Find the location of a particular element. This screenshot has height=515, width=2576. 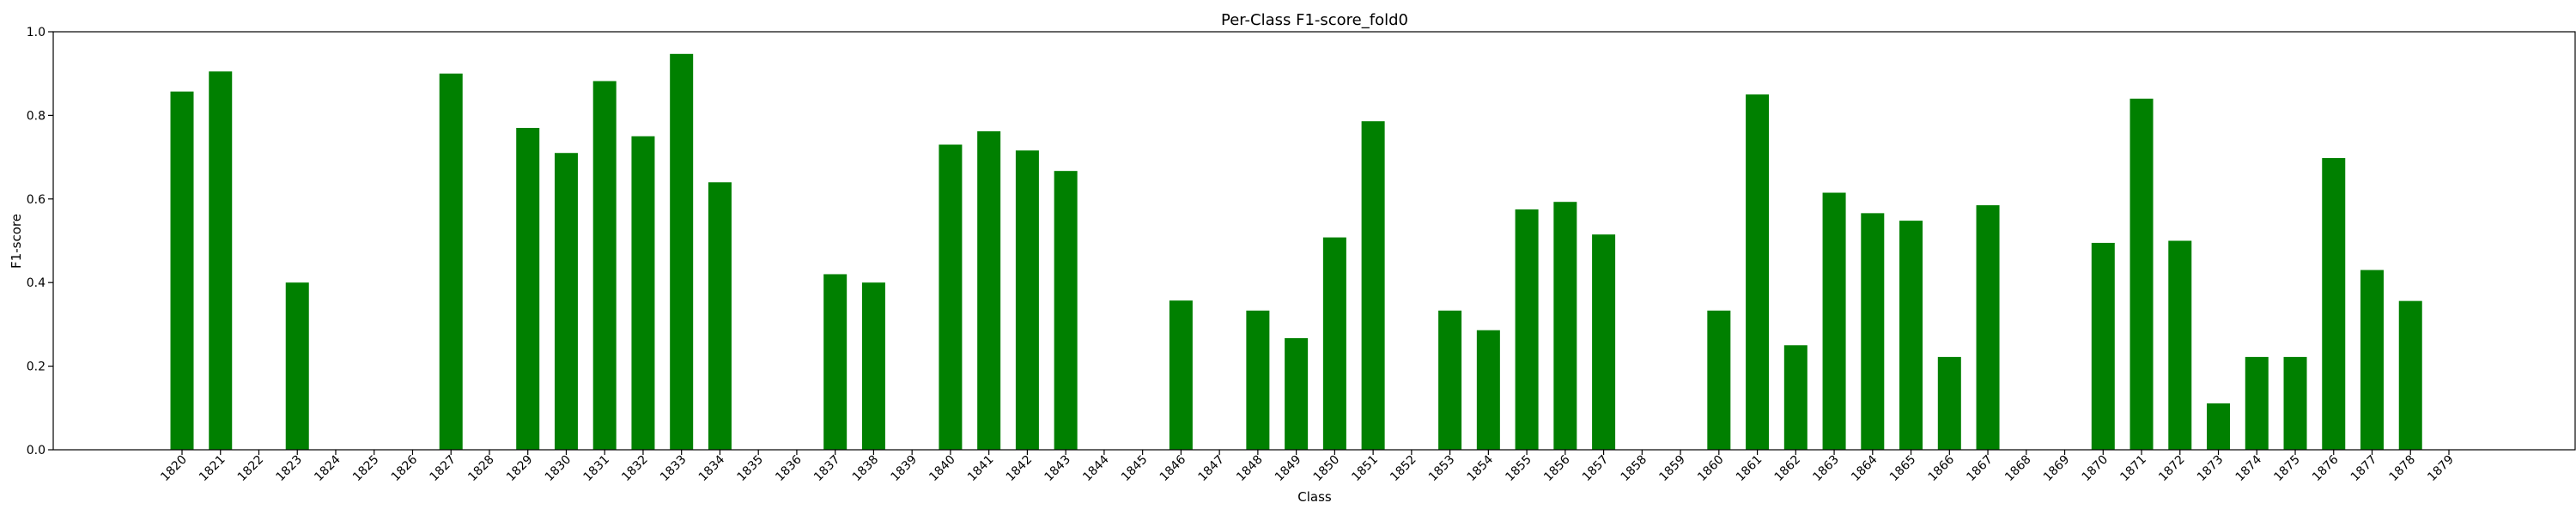

x-tick-label: 1861 is located at coordinates (1749, 469).